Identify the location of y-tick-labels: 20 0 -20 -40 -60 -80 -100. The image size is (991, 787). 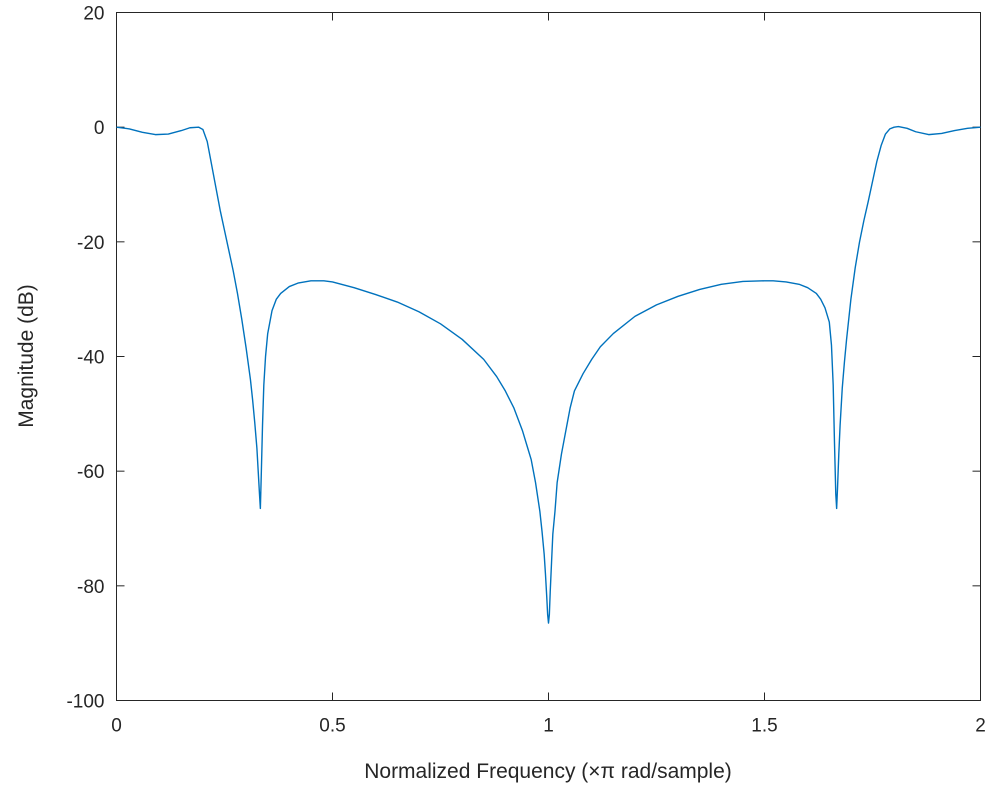
(85, 358).